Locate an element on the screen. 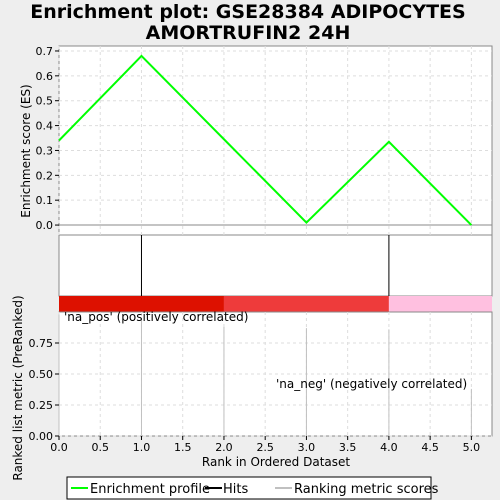  x-tick-label: 3.0 is located at coordinates (307, 447).